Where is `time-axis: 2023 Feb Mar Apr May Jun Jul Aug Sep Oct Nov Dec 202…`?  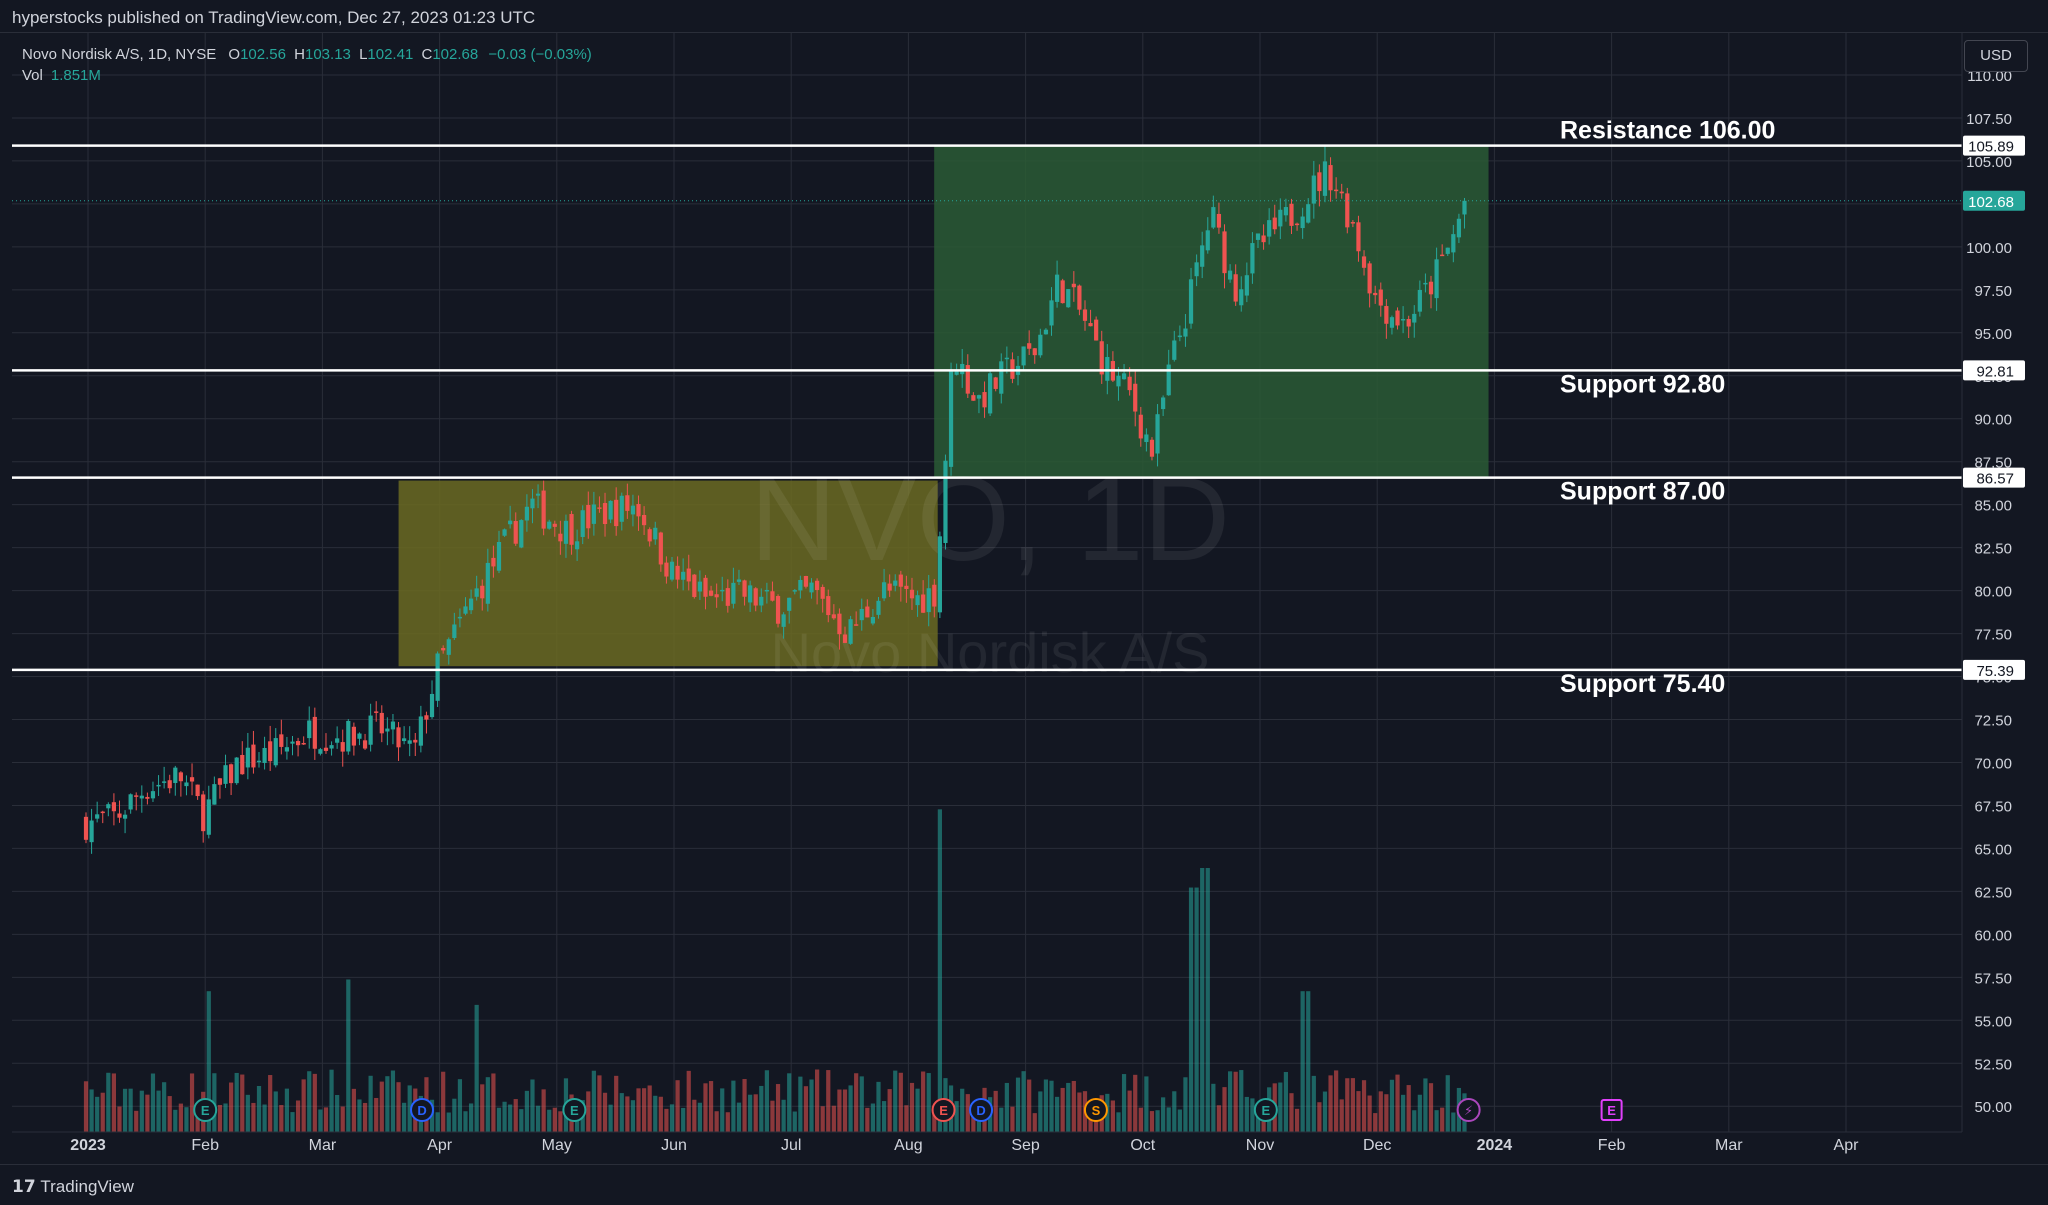
time-axis: 2023 Feb Mar Apr May Jun Jul Aug Sep Oct Nov Dec 202… is located at coordinates (987, 1142).